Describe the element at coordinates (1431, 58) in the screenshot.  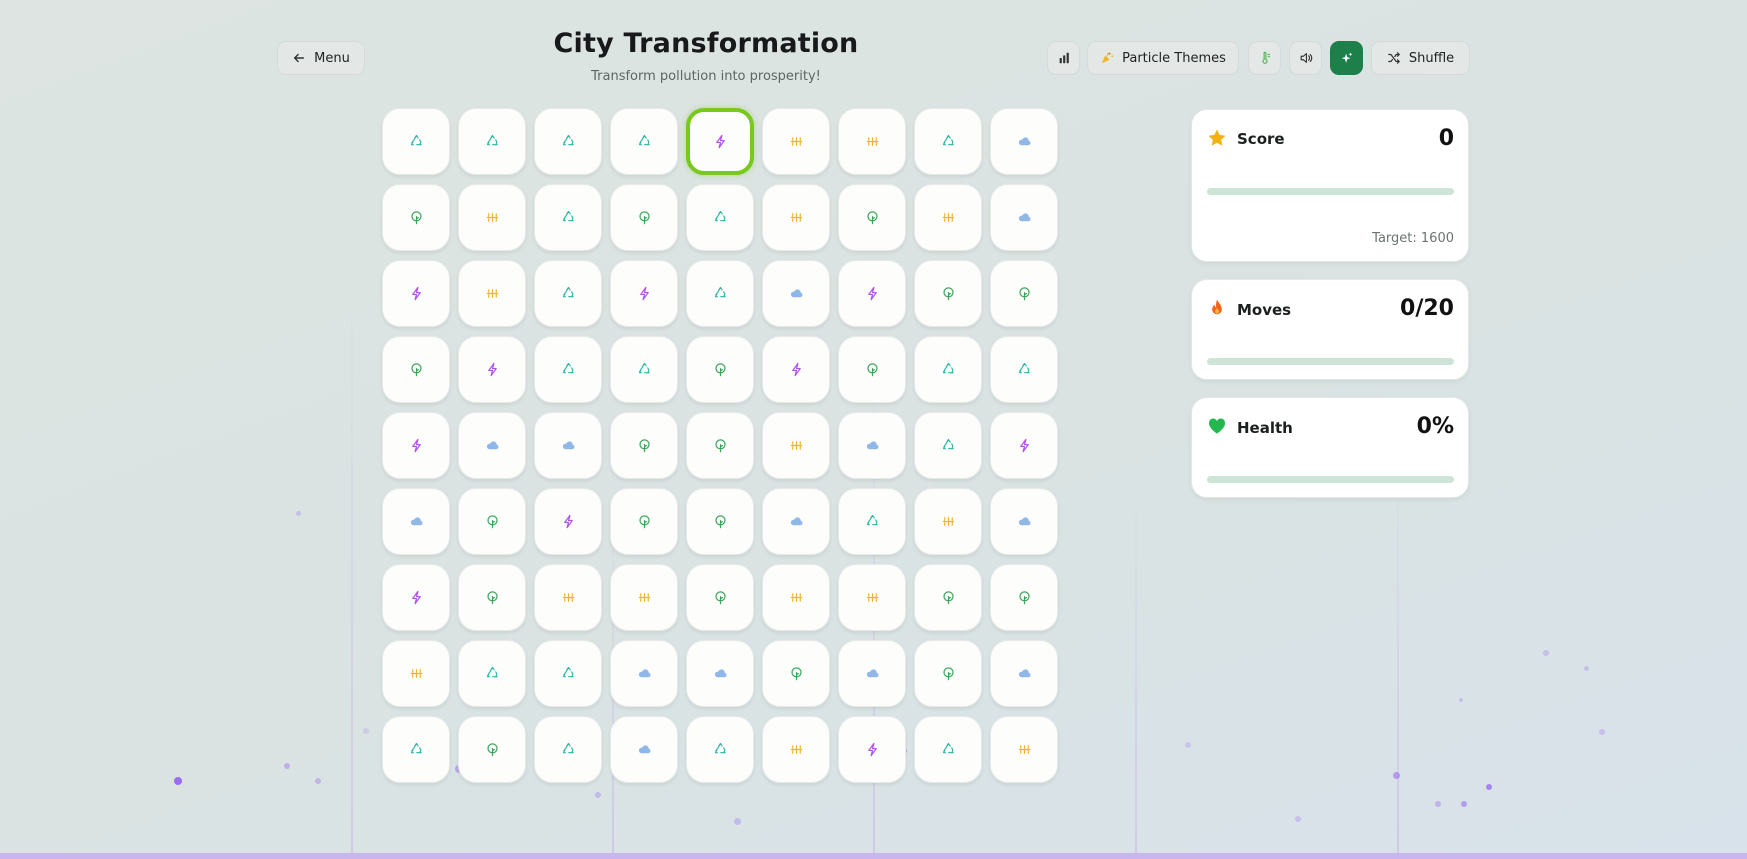
I see `shuffle-label: Shuffle` at that location.